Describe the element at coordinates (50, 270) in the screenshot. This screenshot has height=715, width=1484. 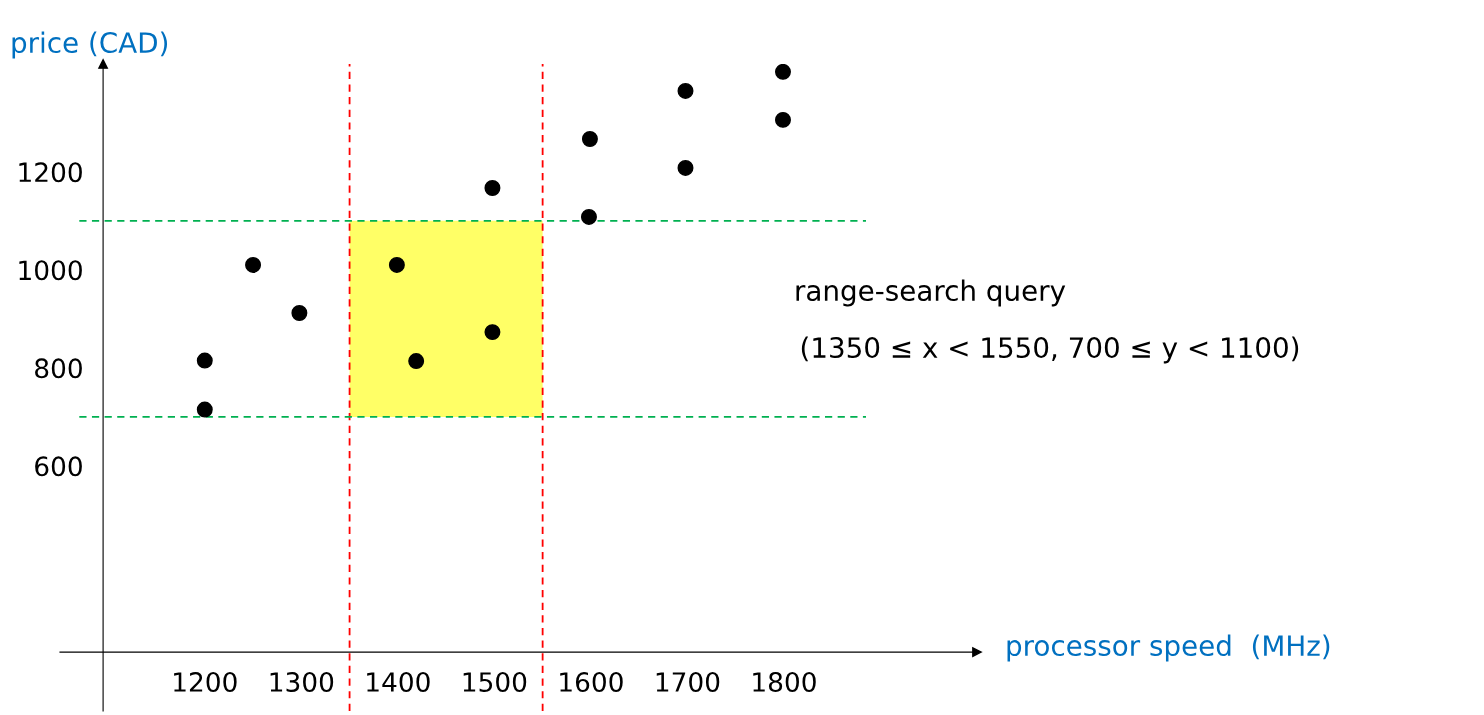
I see `y-tick-label: 1000` at that location.